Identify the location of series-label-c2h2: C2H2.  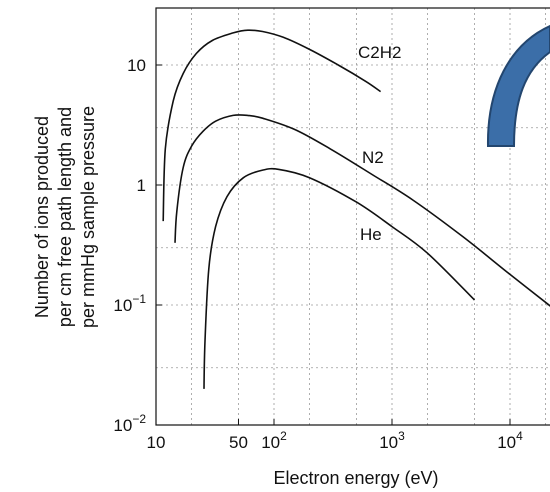
(379, 52).